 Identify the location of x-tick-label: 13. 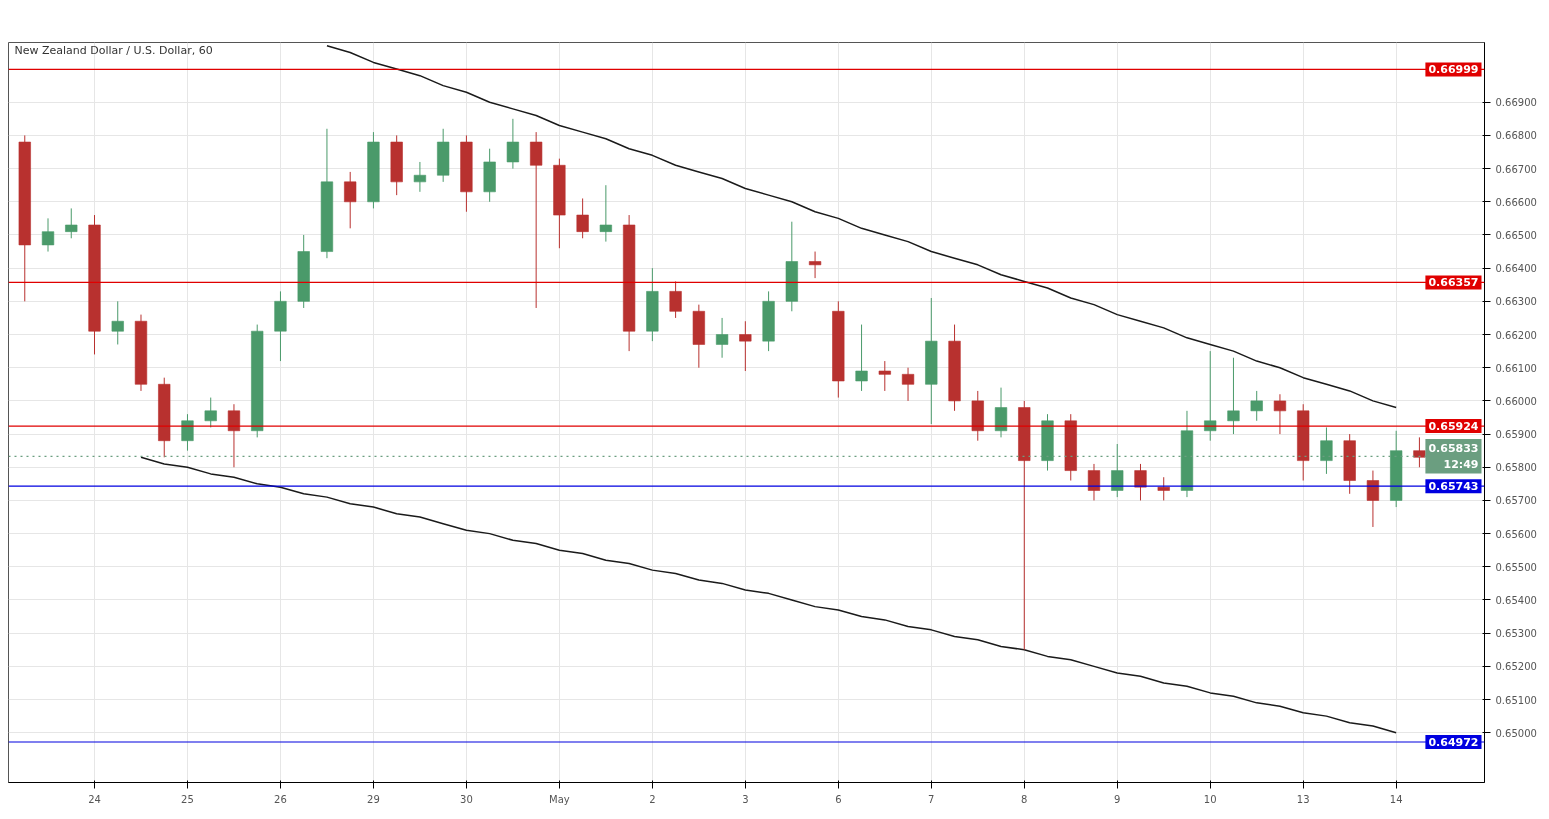
(1303, 799).